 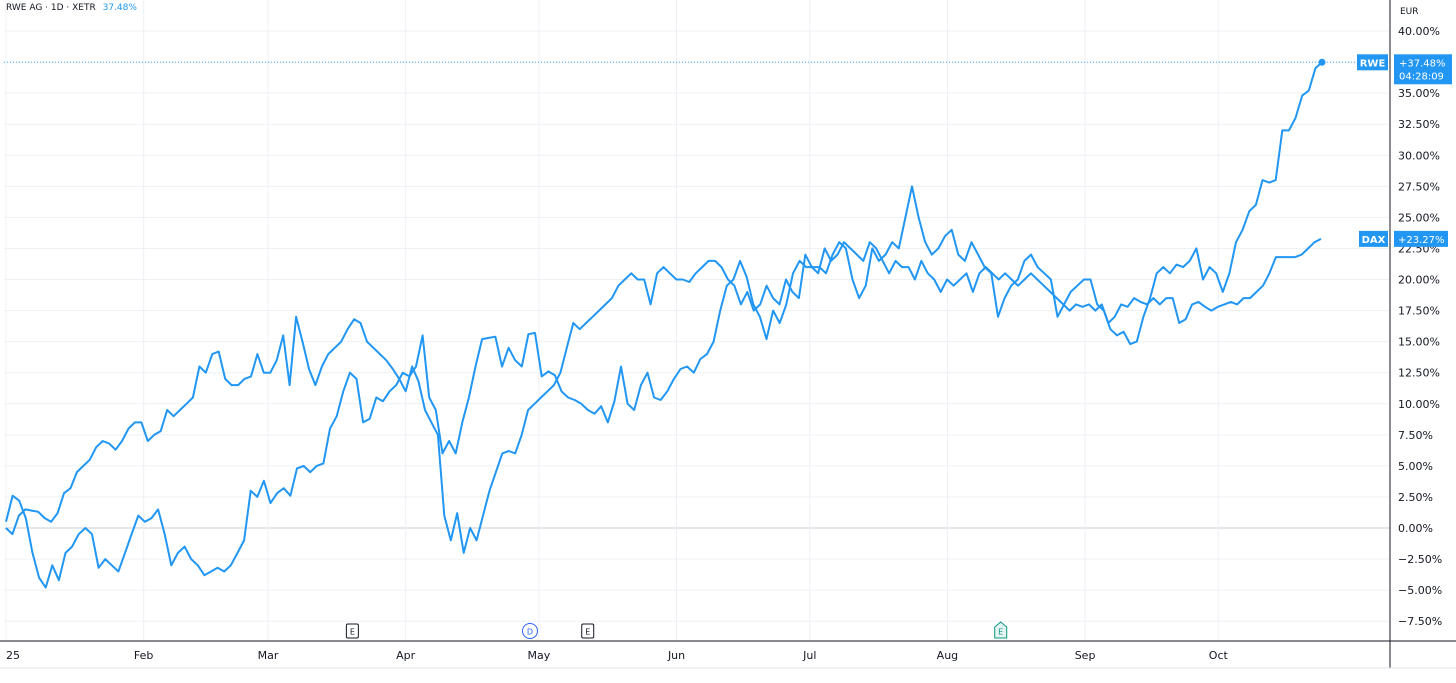 What do you see at coordinates (1409, 12) in the screenshot?
I see `currency-label: EUR` at bounding box center [1409, 12].